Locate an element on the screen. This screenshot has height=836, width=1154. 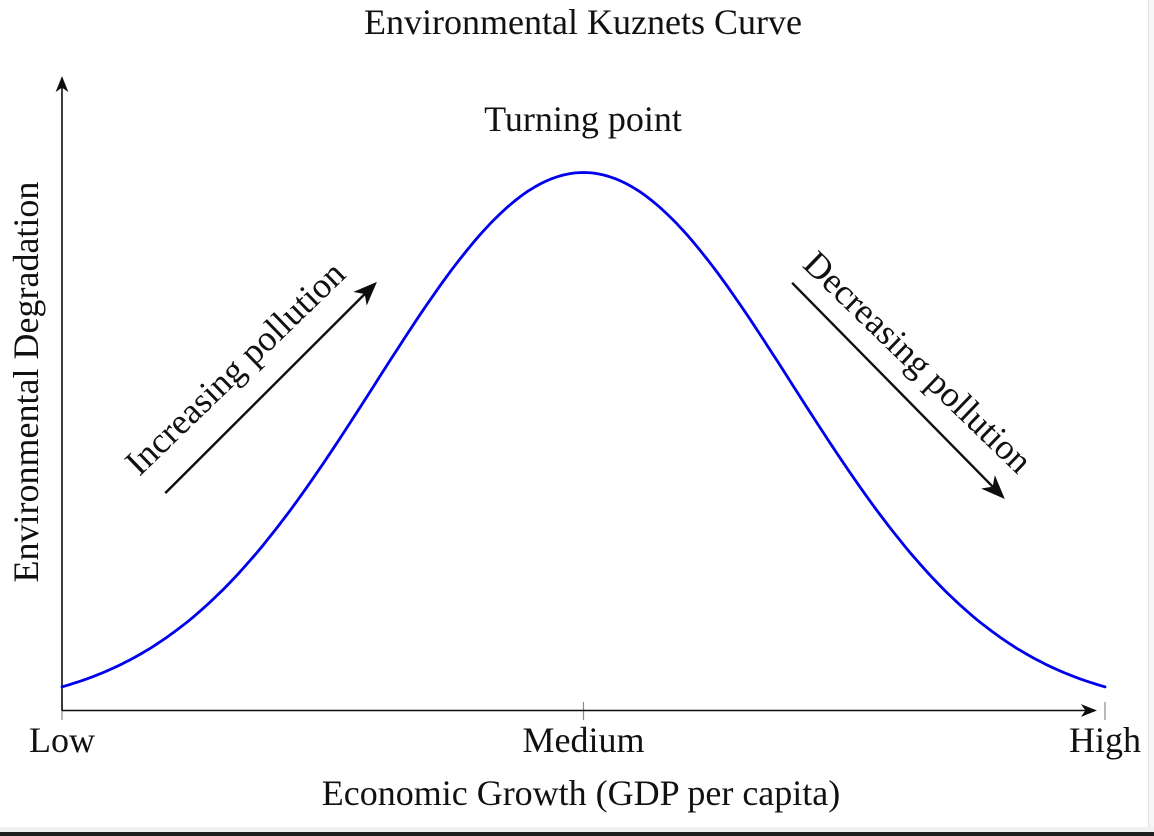
x-tick-label-high: High is located at coordinates (1105, 740).